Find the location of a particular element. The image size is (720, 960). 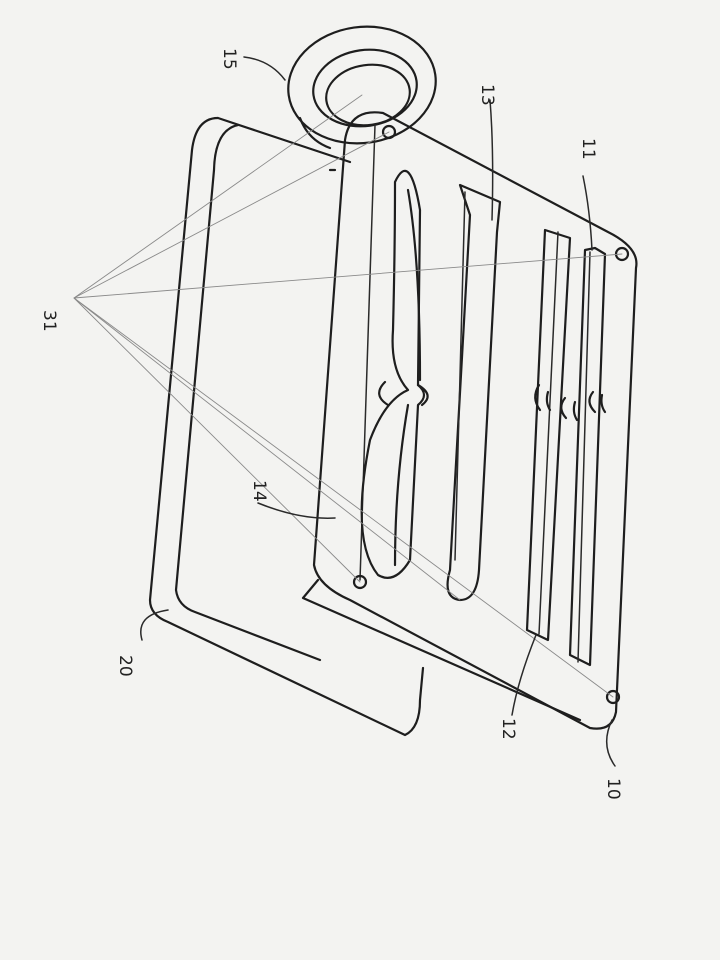

screw-hole-bottom-right is located at coordinates (613, 697).